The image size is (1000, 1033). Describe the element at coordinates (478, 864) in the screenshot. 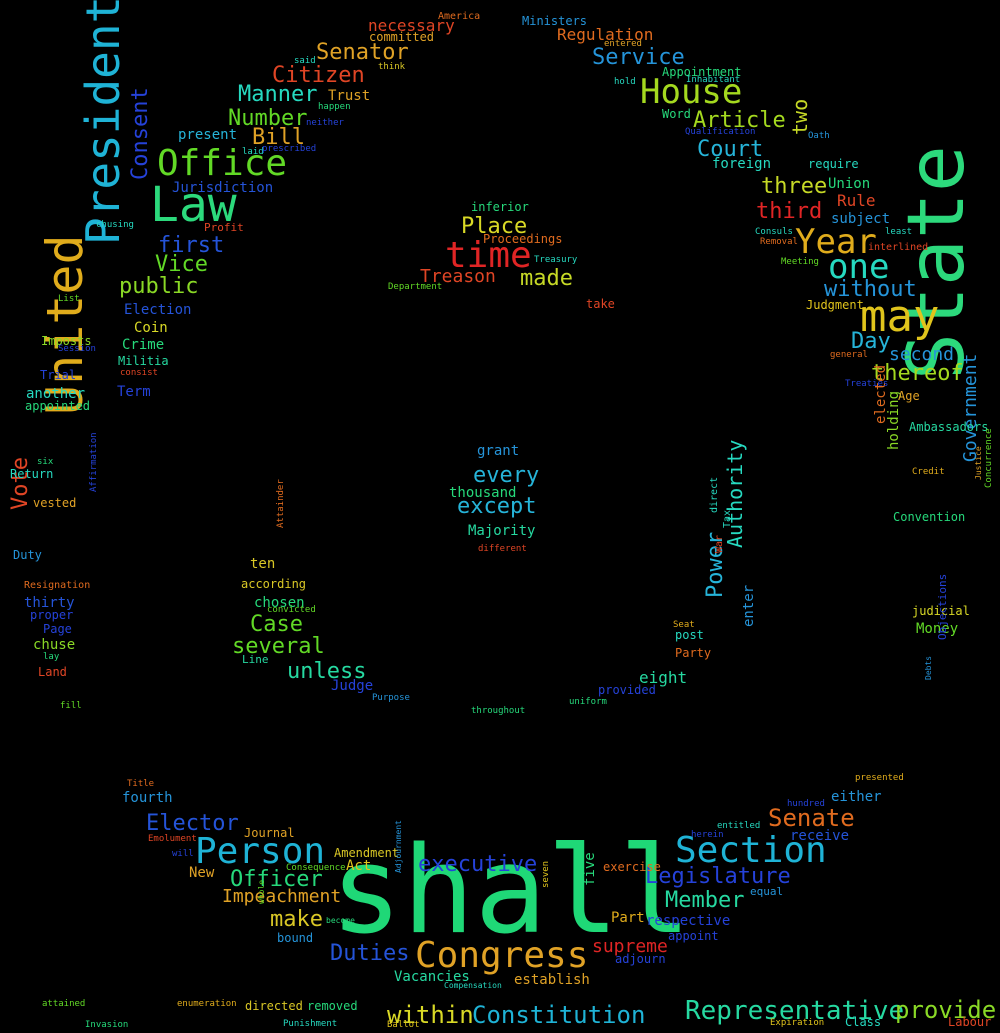

I see `cloud-word: executive` at that location.